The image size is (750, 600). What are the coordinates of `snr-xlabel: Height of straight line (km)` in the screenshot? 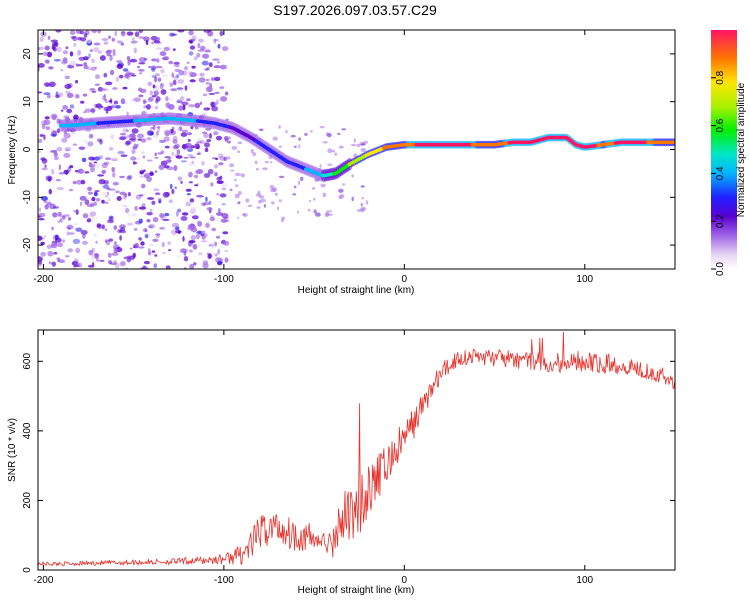 It's located at (356, 590).